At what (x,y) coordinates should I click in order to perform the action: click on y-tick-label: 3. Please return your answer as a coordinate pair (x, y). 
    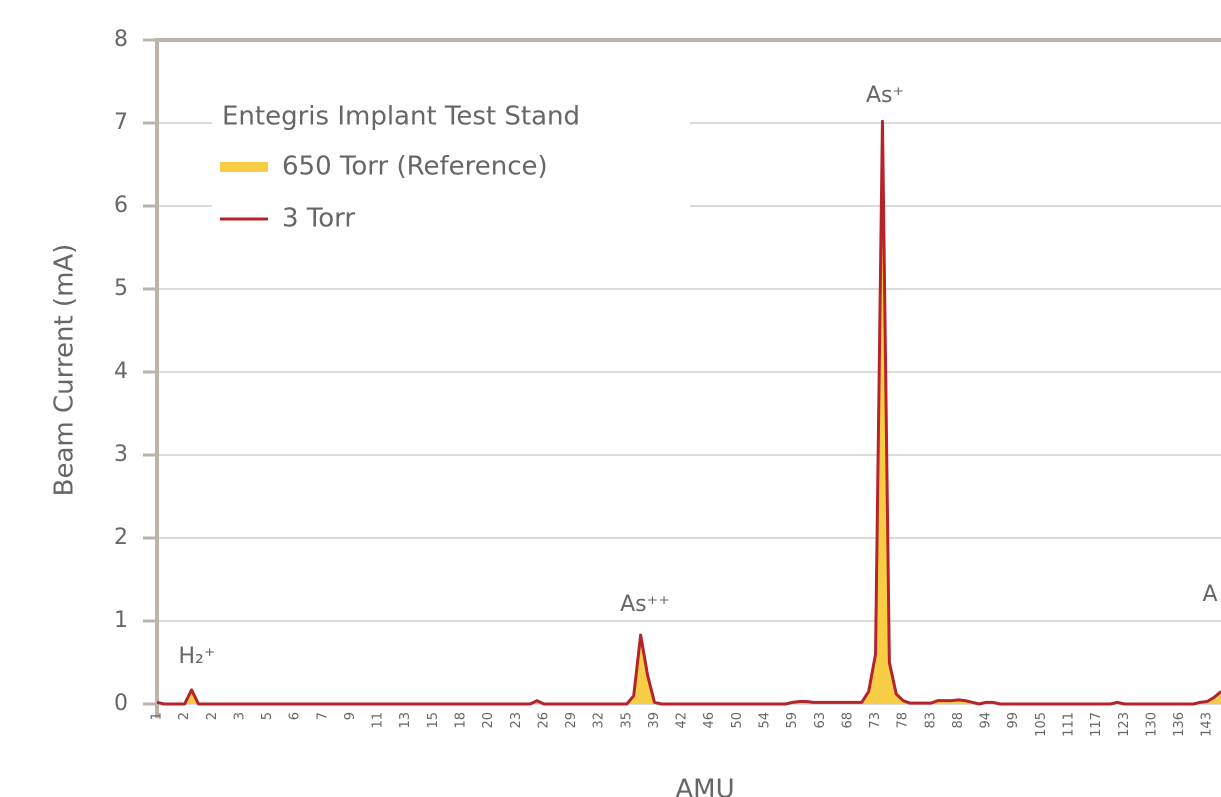
    Looking at the image, I should click on (121, 454).